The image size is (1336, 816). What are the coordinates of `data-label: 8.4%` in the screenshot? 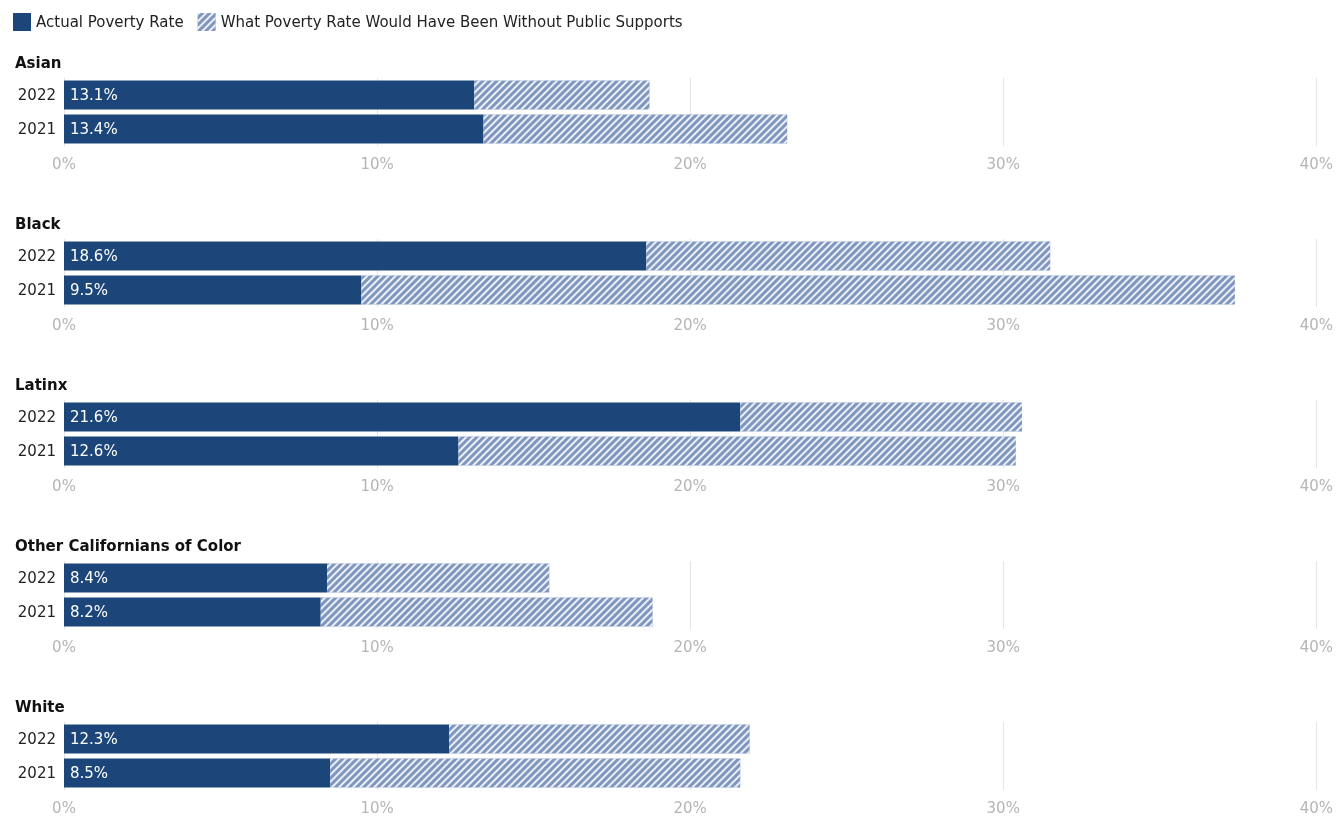 It's located at (89, 578).